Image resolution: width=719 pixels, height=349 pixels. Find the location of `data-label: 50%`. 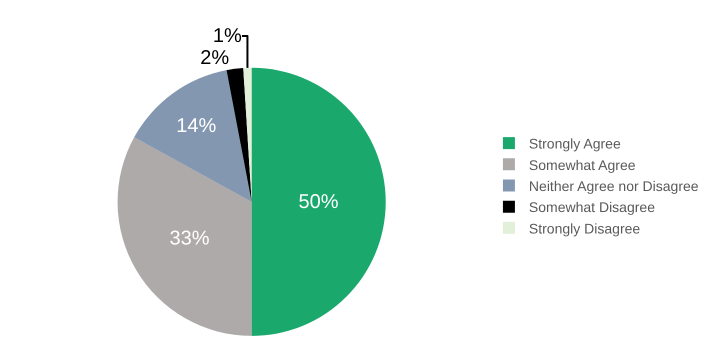

data-label: 50% is located at coordinates (318, 201).